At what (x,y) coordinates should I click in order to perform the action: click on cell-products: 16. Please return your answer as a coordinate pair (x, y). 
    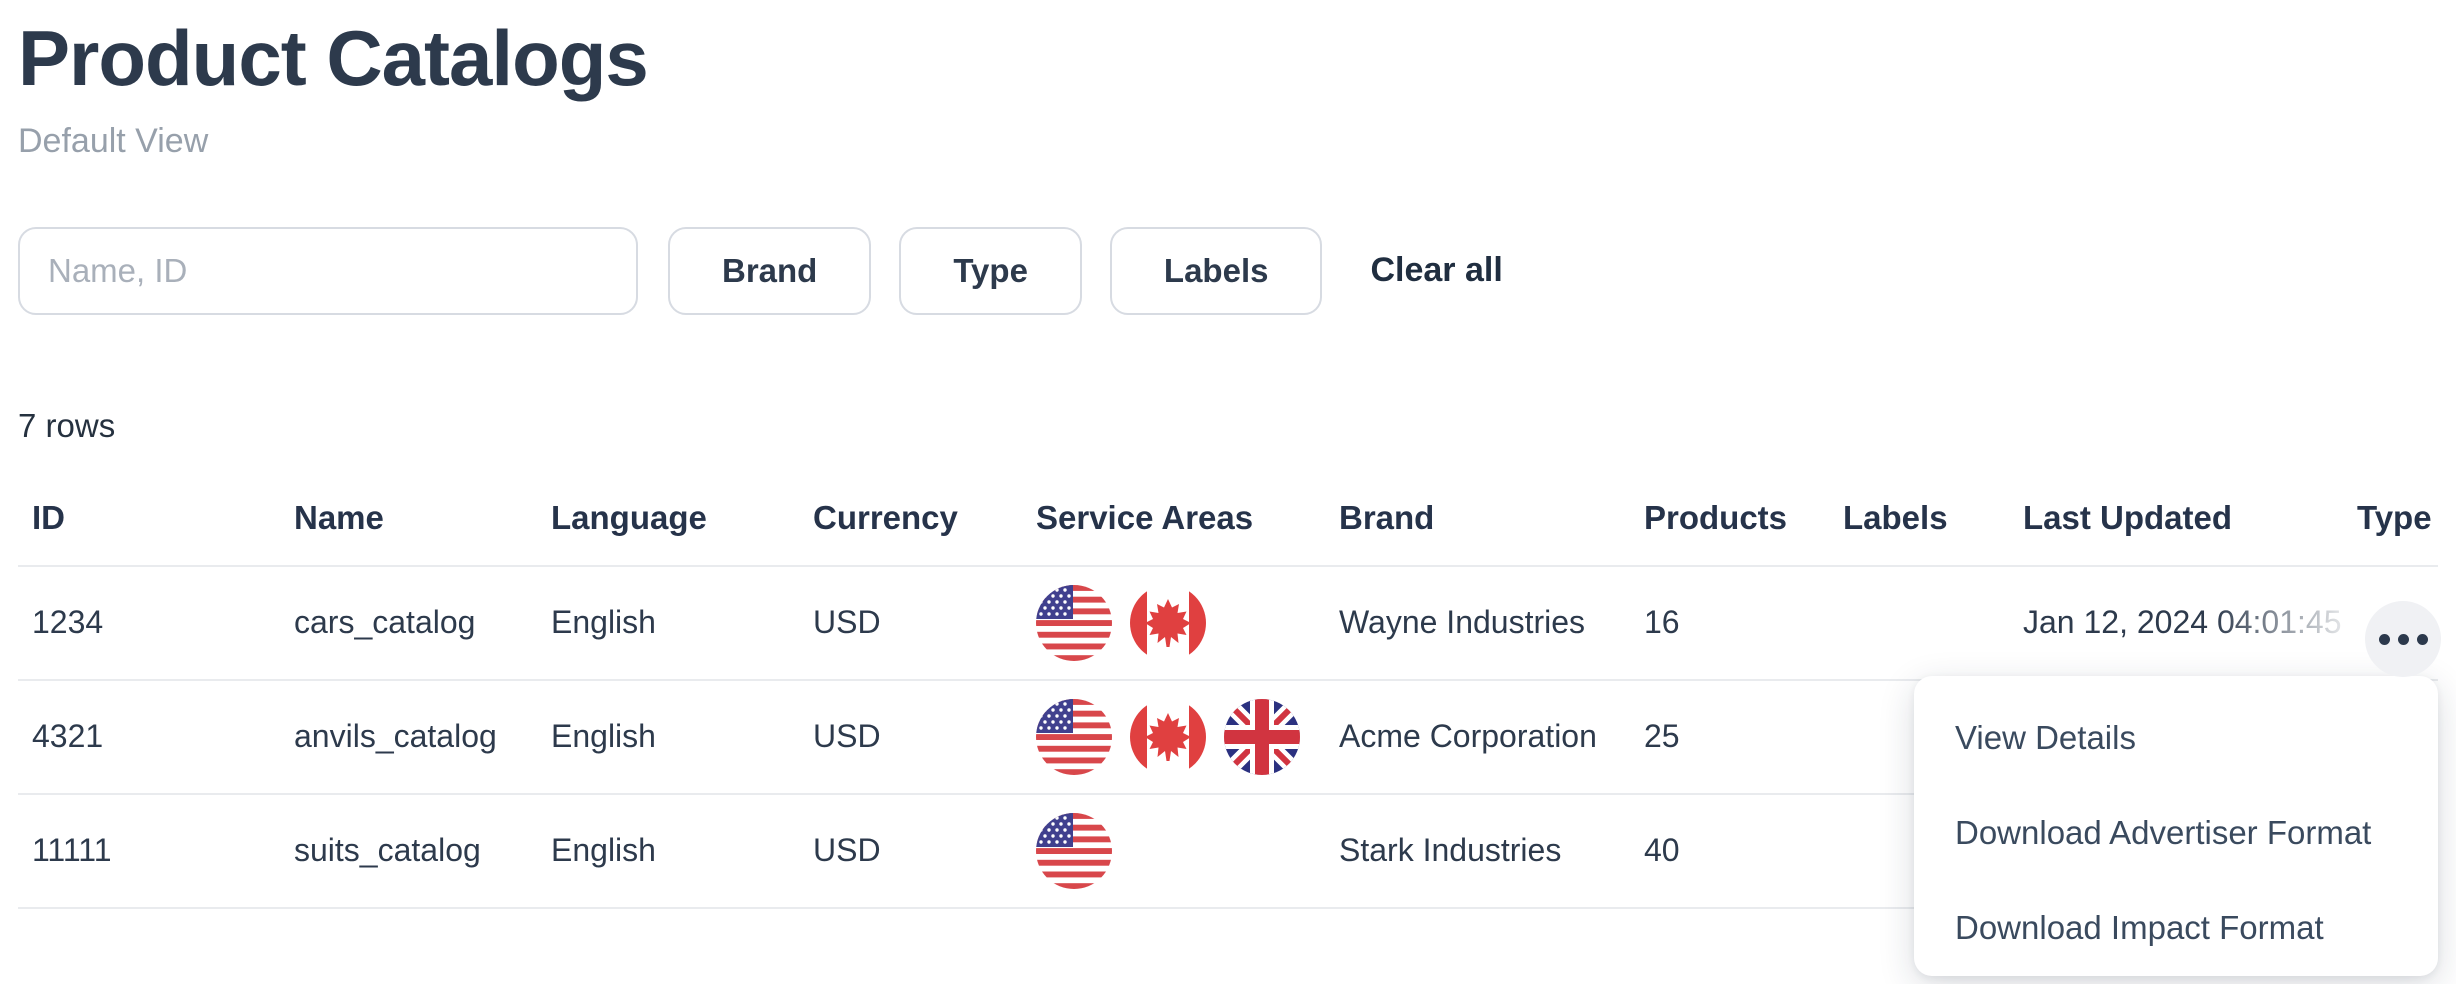
    Looking at the image, I should click on (1662, 622).